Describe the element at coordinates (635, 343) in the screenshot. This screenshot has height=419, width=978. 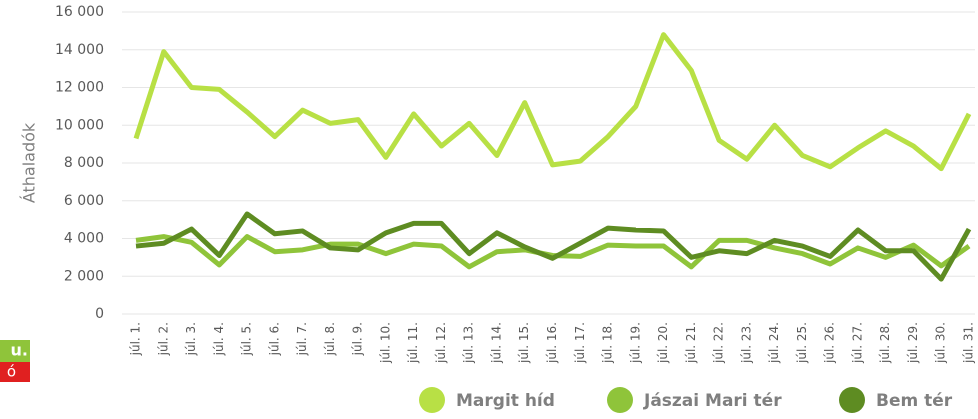
I see `x-tick-label: júl. 19.` at that location.